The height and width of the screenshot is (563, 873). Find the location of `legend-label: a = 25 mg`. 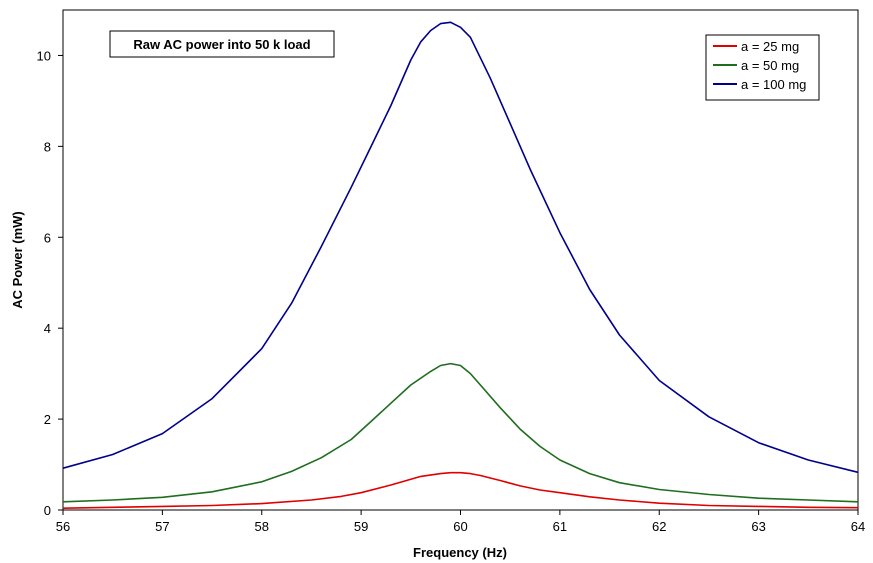

legend-label: a = 25 mg is located at coordinates (770, 46).